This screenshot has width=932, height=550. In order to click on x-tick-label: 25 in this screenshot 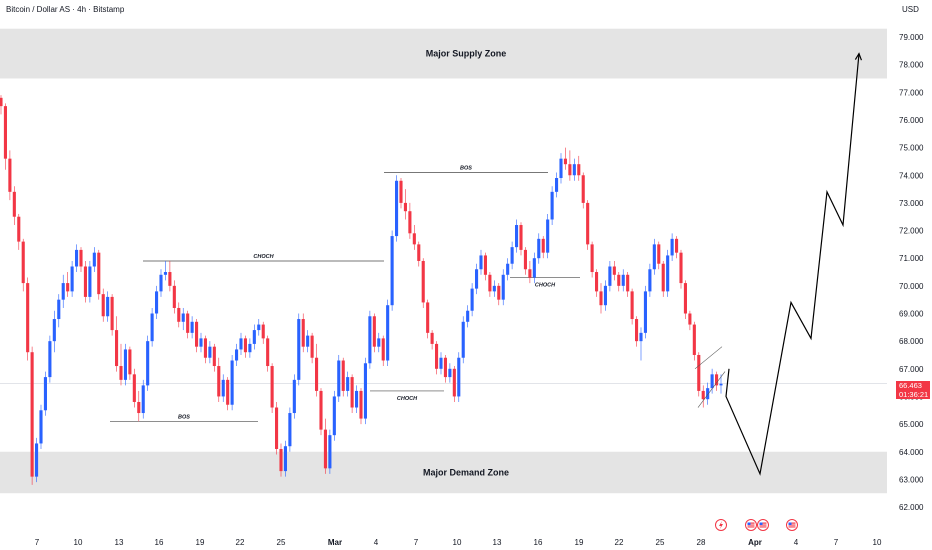, I will do `click(660, 542)`.